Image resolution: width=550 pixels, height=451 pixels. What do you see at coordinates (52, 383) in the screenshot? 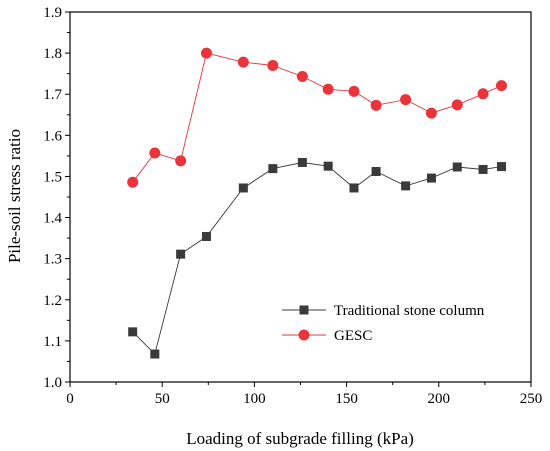
I see `y-tick-label: 1.0` at bounding box center [52, 383].